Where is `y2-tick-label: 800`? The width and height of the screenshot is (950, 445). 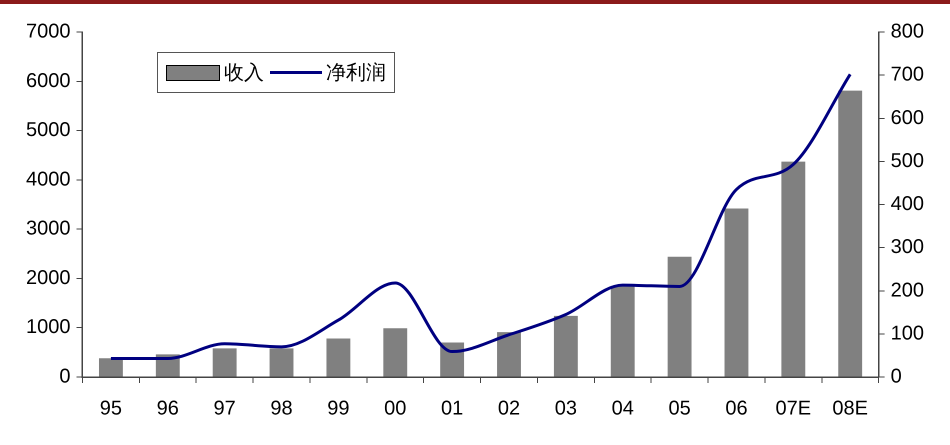
y2-tick-label: 800 is located at coordinates (907, 31).